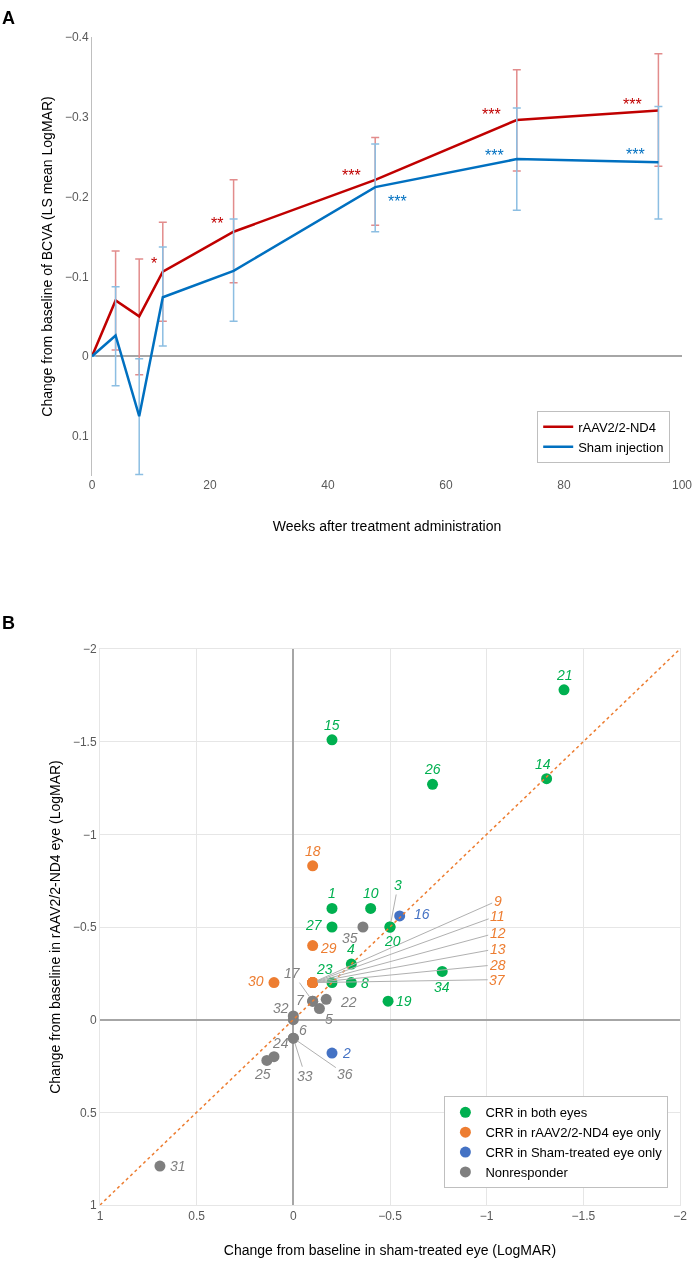  Describe the element at coordinates (371, 893) in the screenshot. I see `annotation: 10` at that location.